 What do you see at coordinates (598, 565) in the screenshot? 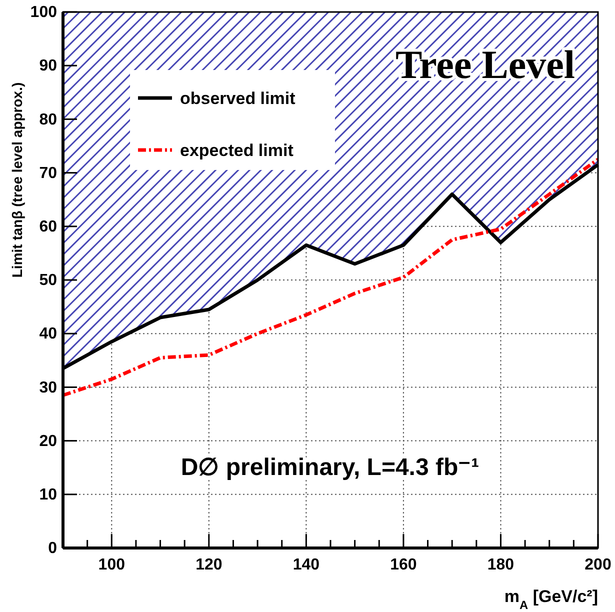
I see `x-tick-label: 200` at bounding box center [598, 565].